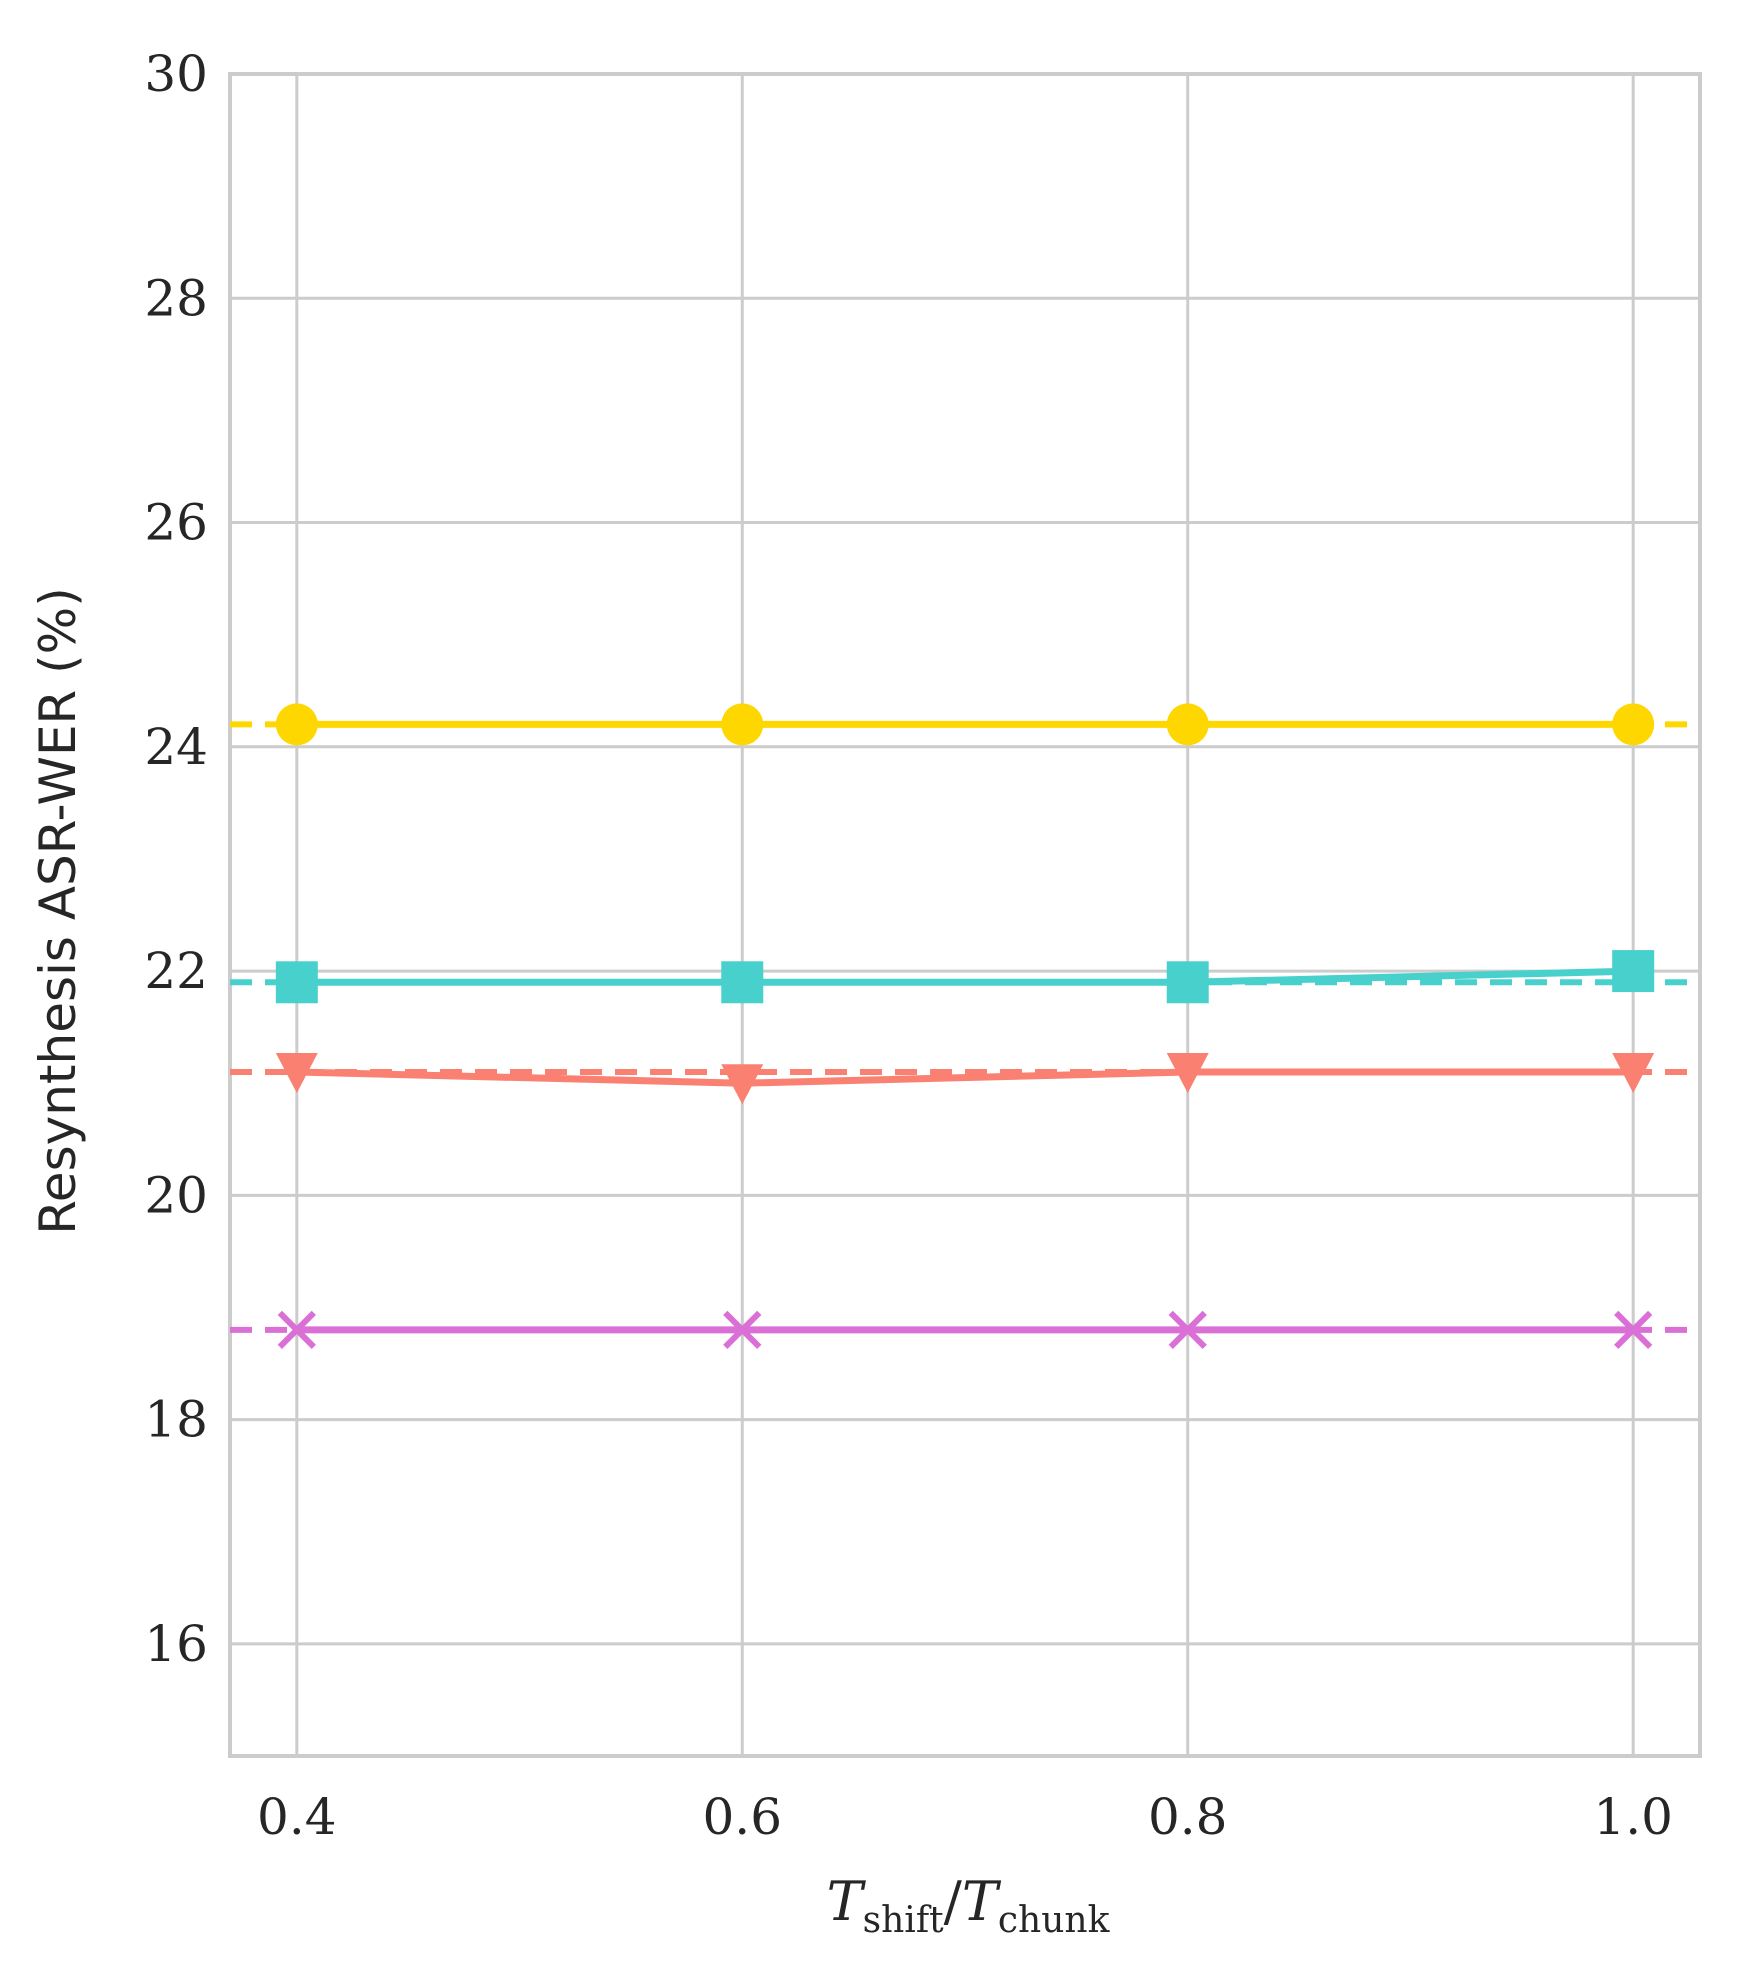  Describe the element at coordinates (743, 1817) in the screenshot. I see `x-tick-label: 0.6` at that location.